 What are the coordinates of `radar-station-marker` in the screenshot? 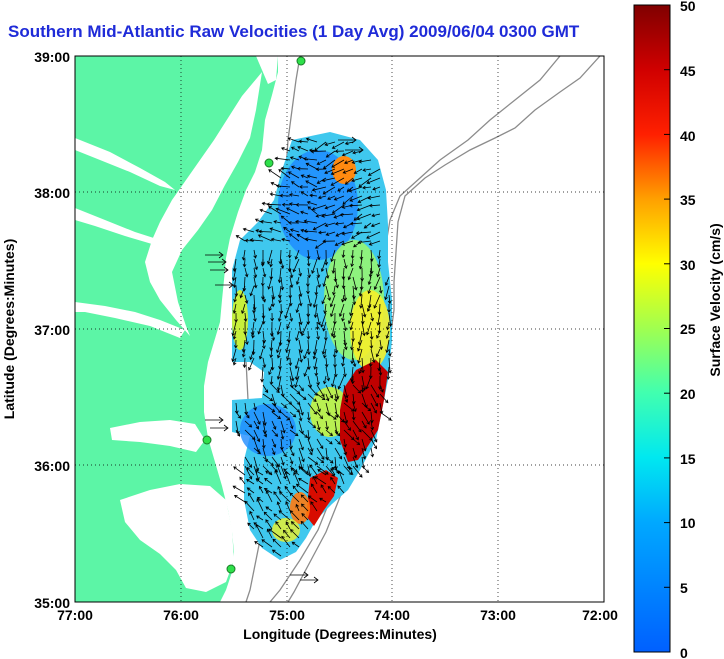 It's located at (269, 163).